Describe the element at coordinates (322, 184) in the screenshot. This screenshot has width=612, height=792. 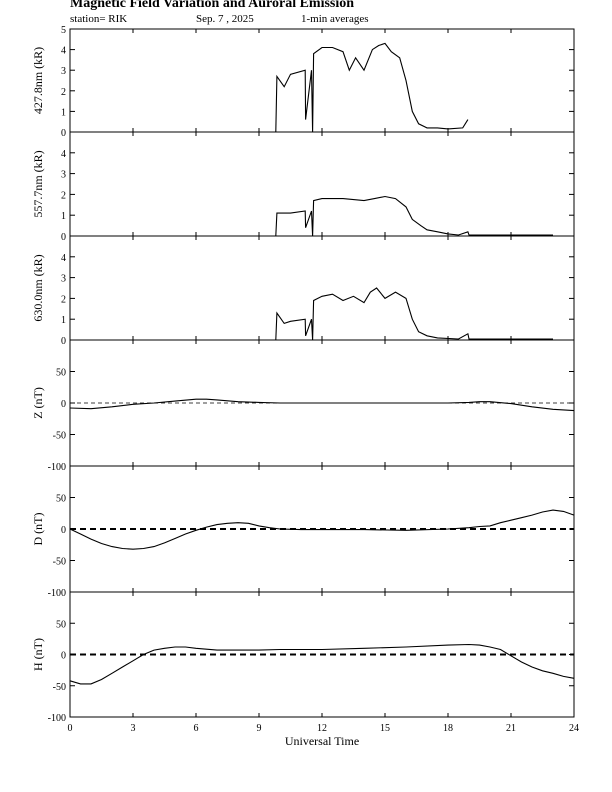
I see `panel-2-frame` at that location.